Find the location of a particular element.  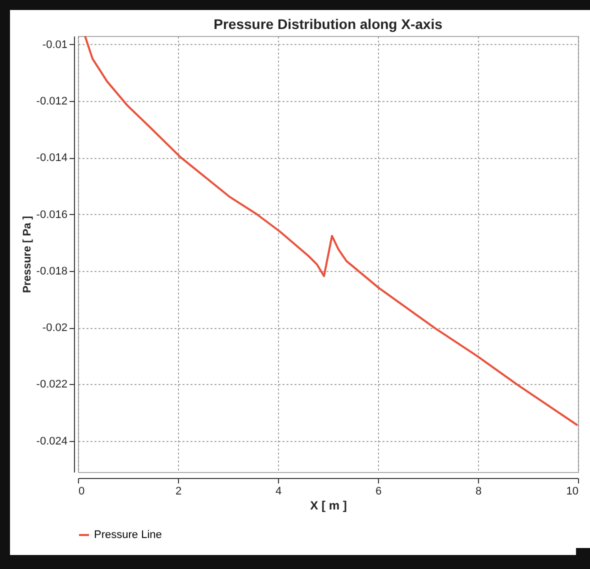

y-tick-label: -0.024 is located at coordinates (52, 441).